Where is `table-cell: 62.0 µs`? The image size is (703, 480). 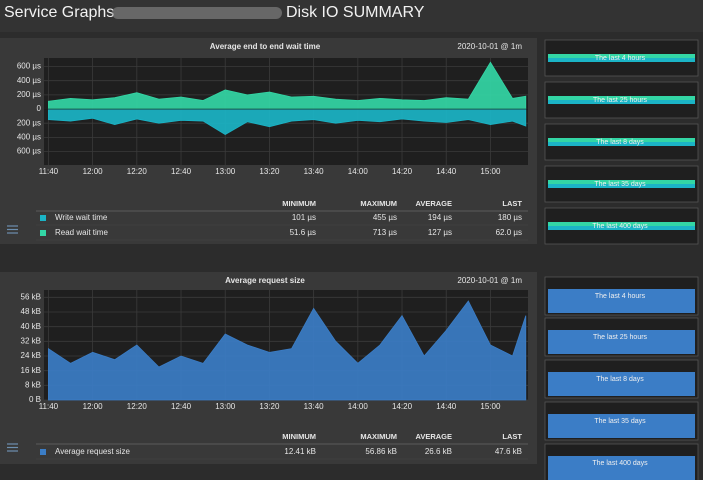
table-cell: 62.0 µs is located at coordinates (509, 232).